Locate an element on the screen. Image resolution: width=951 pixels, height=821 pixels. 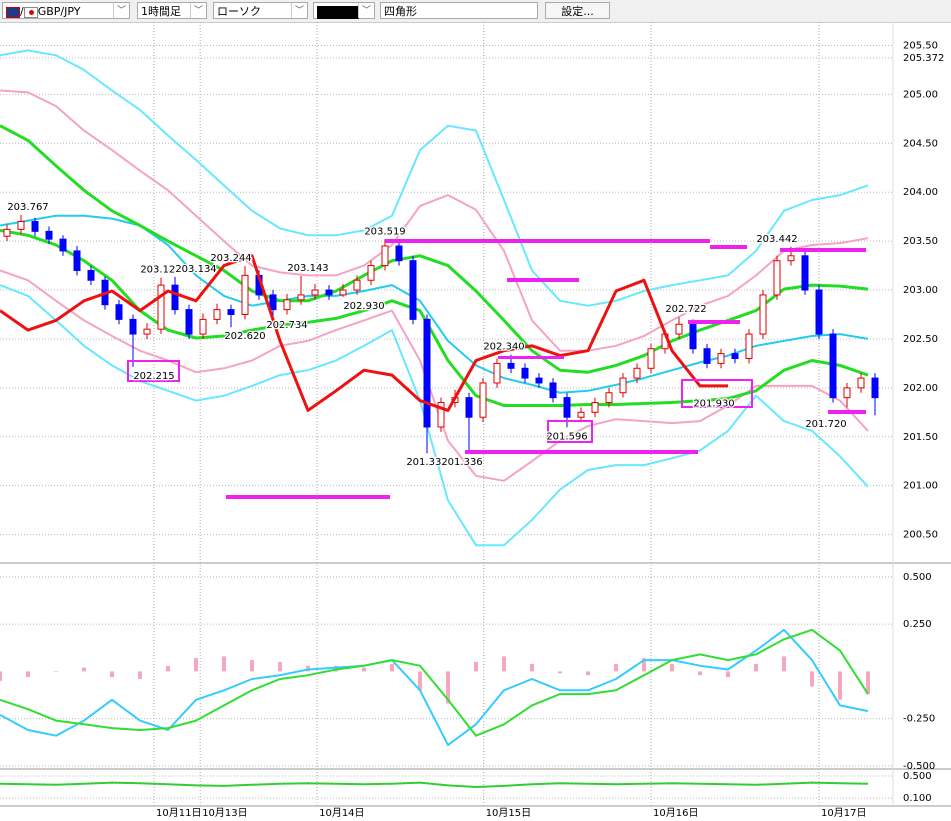
color-select: ﹀ is located at coordinates (344, 10).